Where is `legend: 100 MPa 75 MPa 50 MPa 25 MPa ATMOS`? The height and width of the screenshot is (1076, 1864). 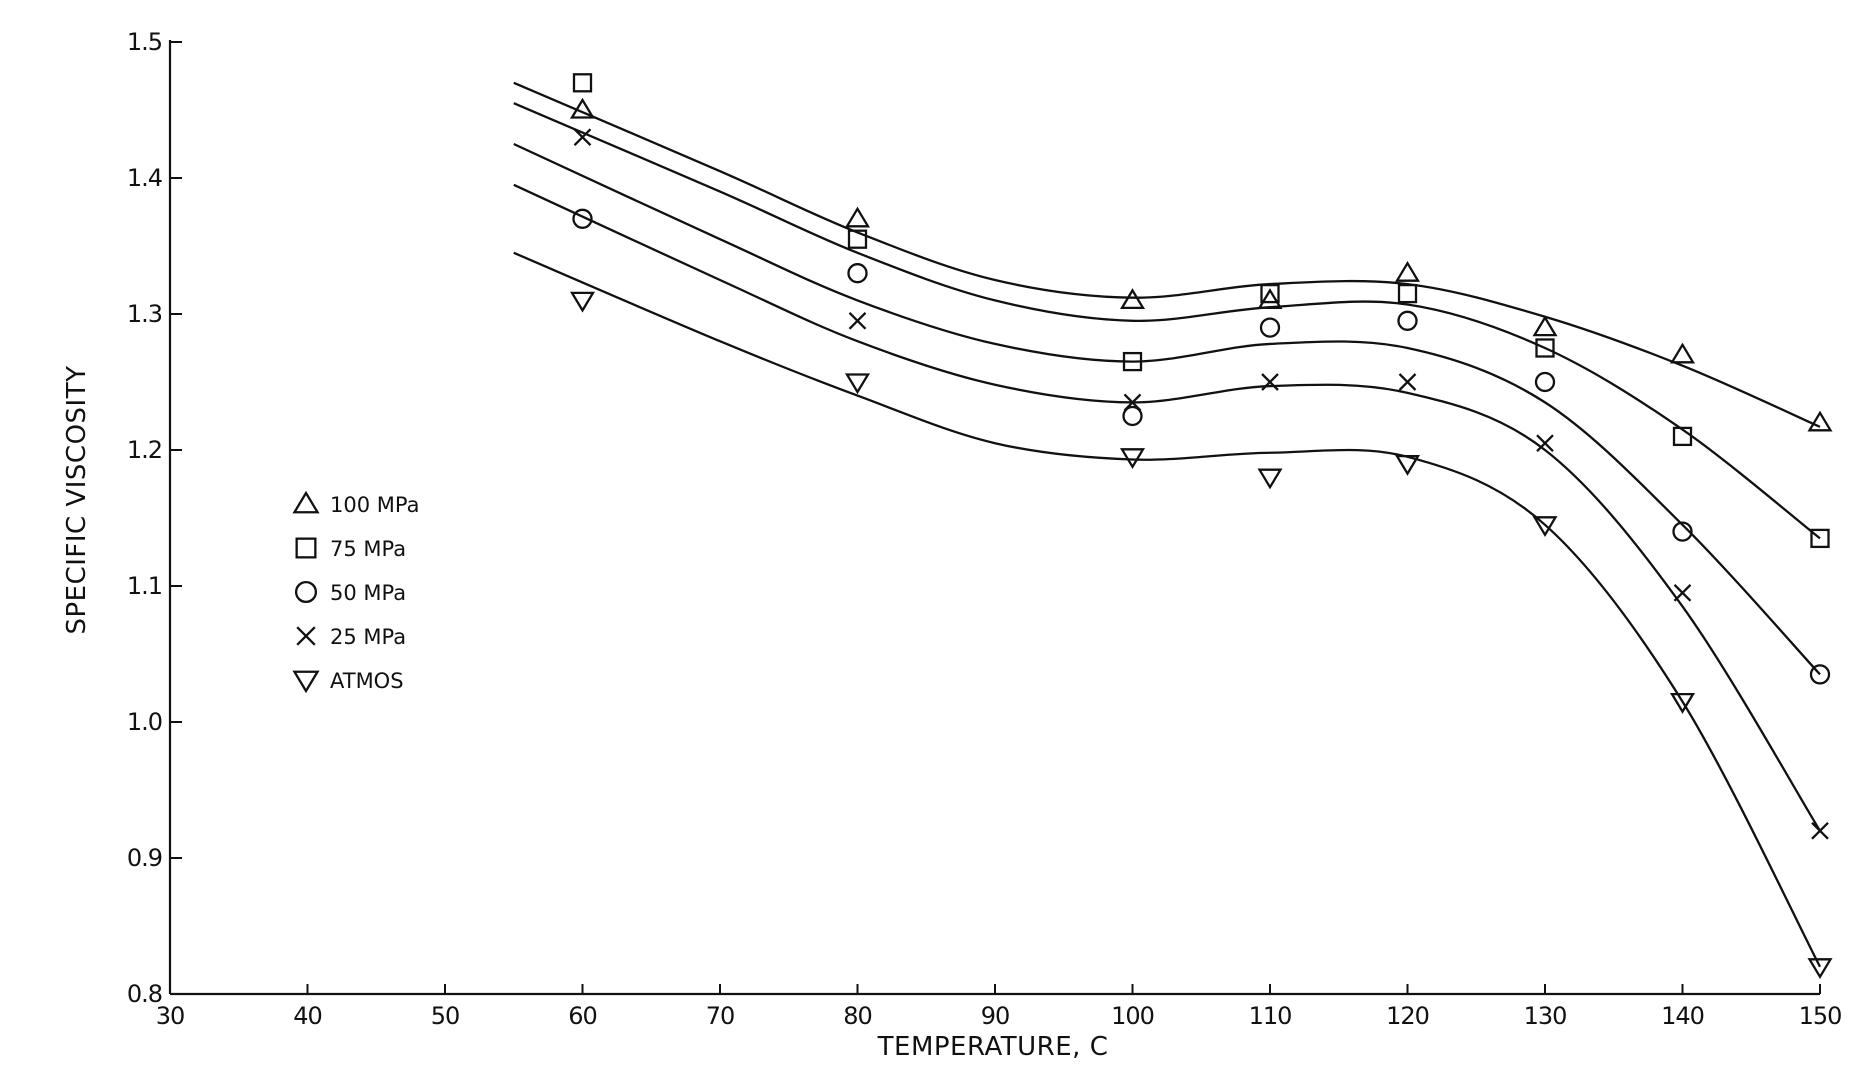
legend: 100 MPa 75 MPa 50 MPa 25 MPa ATMOS is located at coordinates (355, 592).